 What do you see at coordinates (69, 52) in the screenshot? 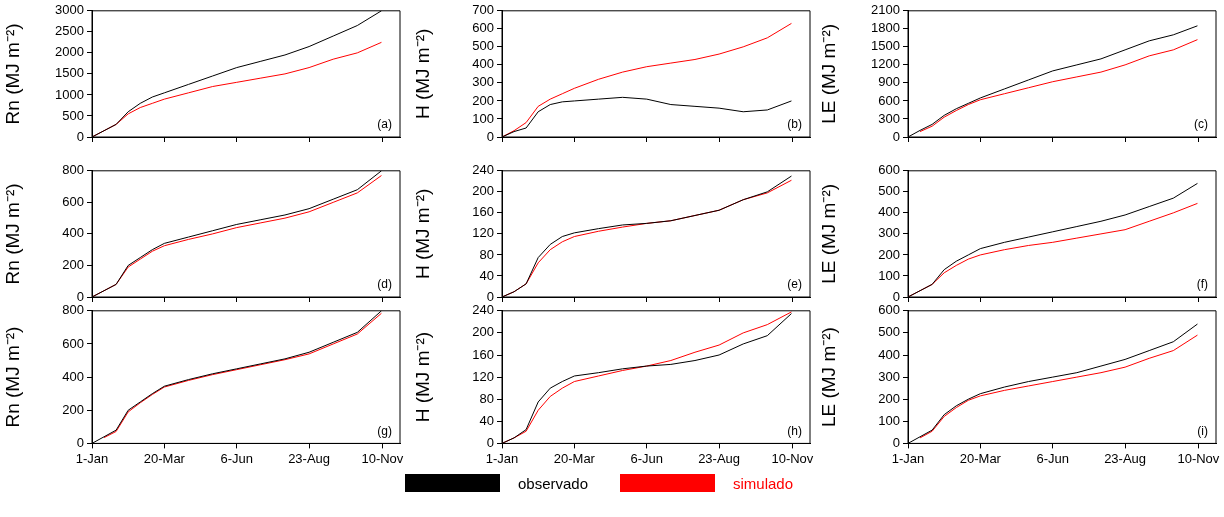
I see `y-tick-label: 2000` at bounding box center [69, 52].